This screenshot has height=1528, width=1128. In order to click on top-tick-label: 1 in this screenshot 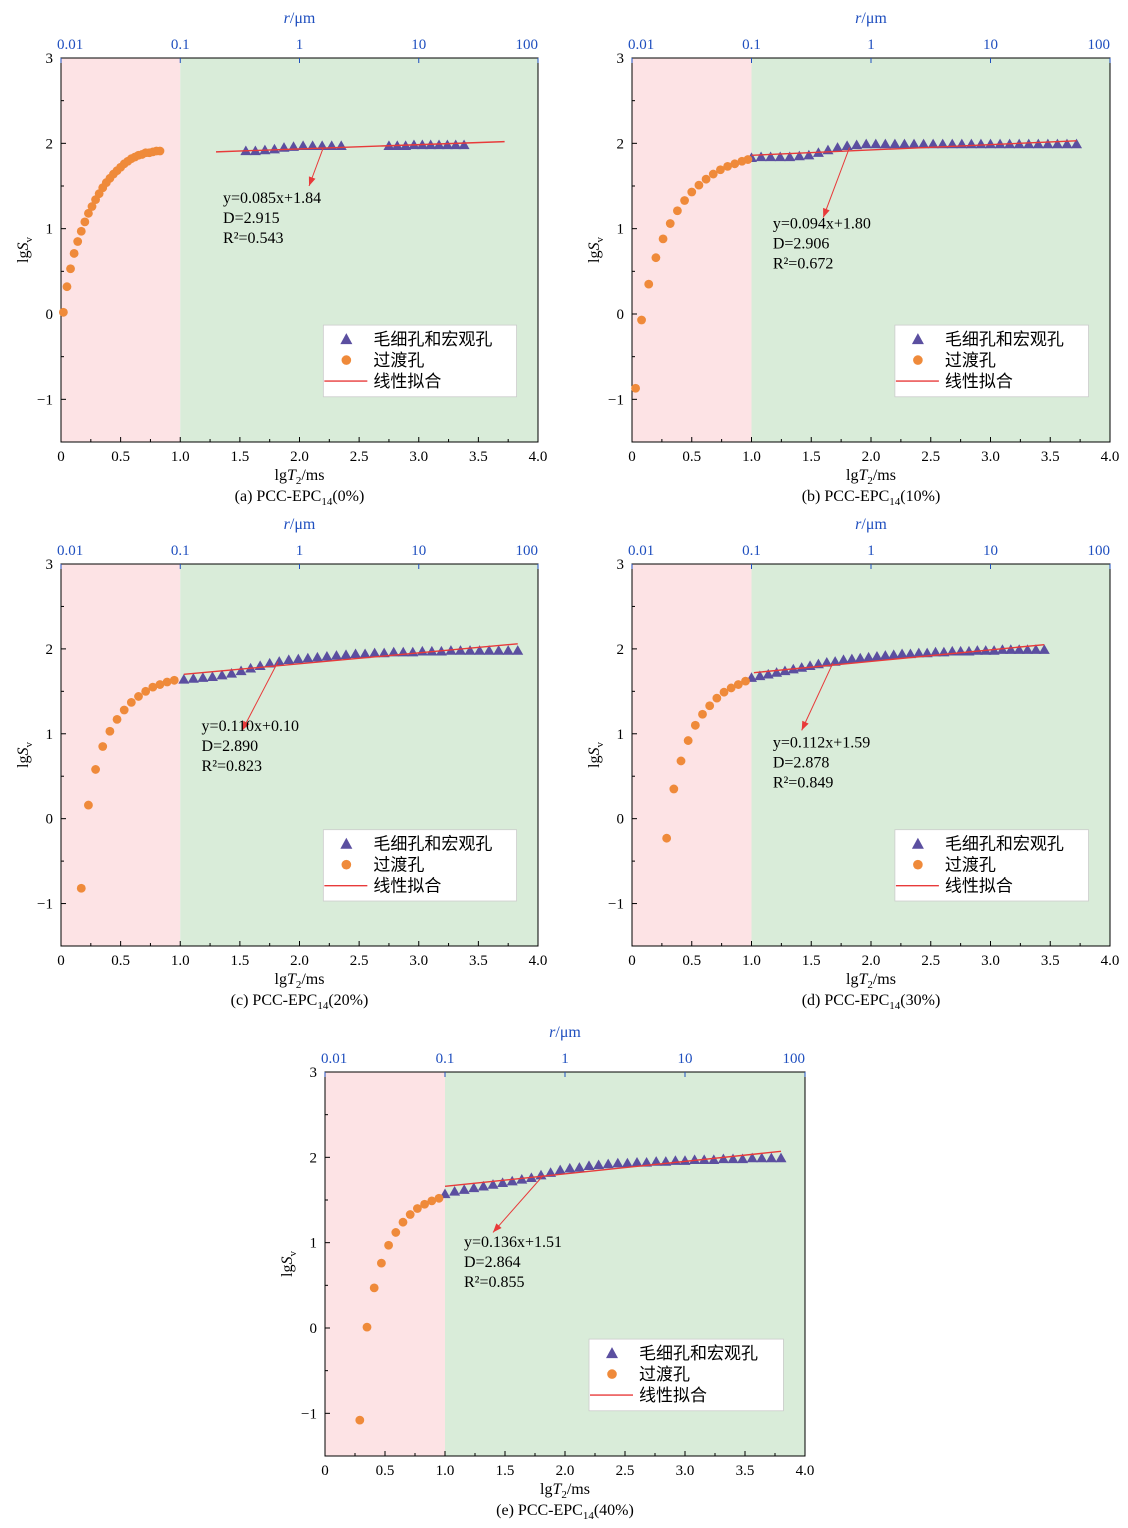, I will do `click(565, 1059)`.